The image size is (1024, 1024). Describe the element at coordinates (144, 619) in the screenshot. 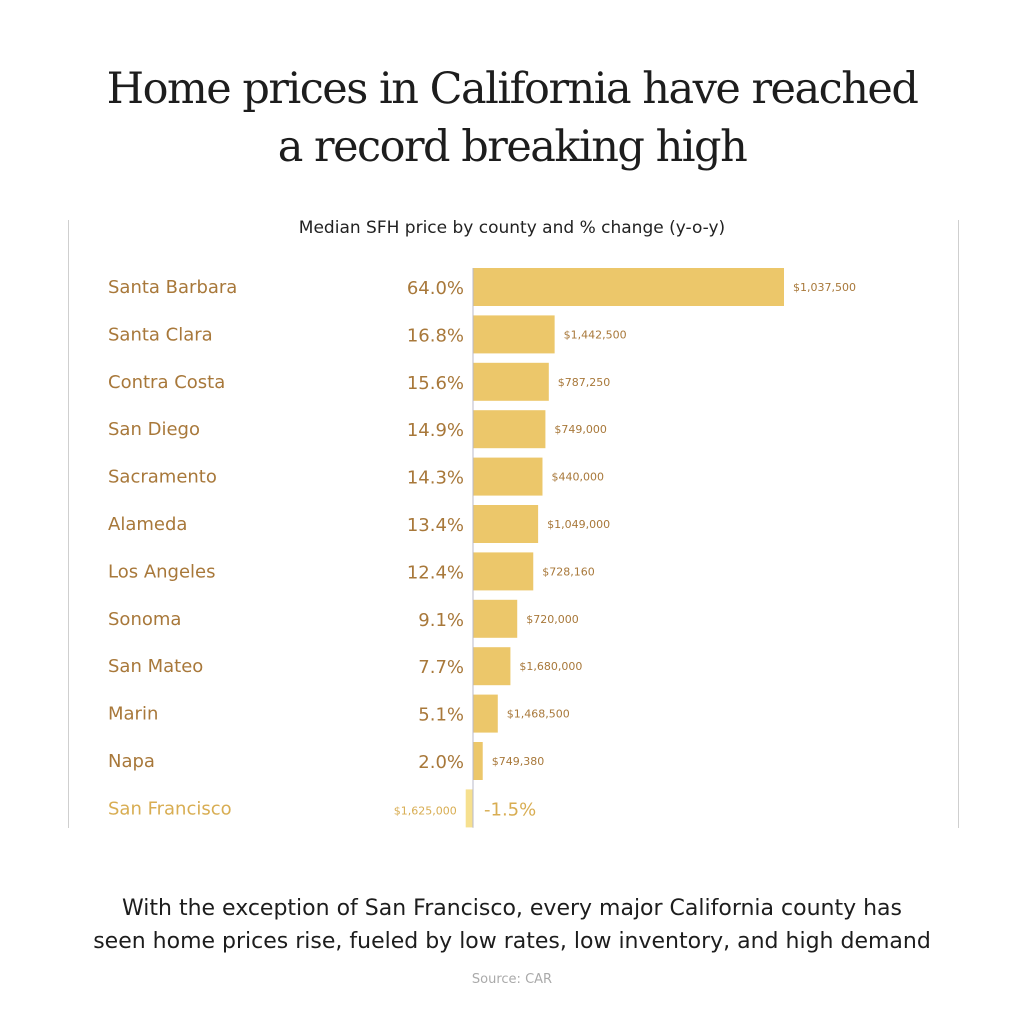

I see `category-label: Sonoma` at that location.